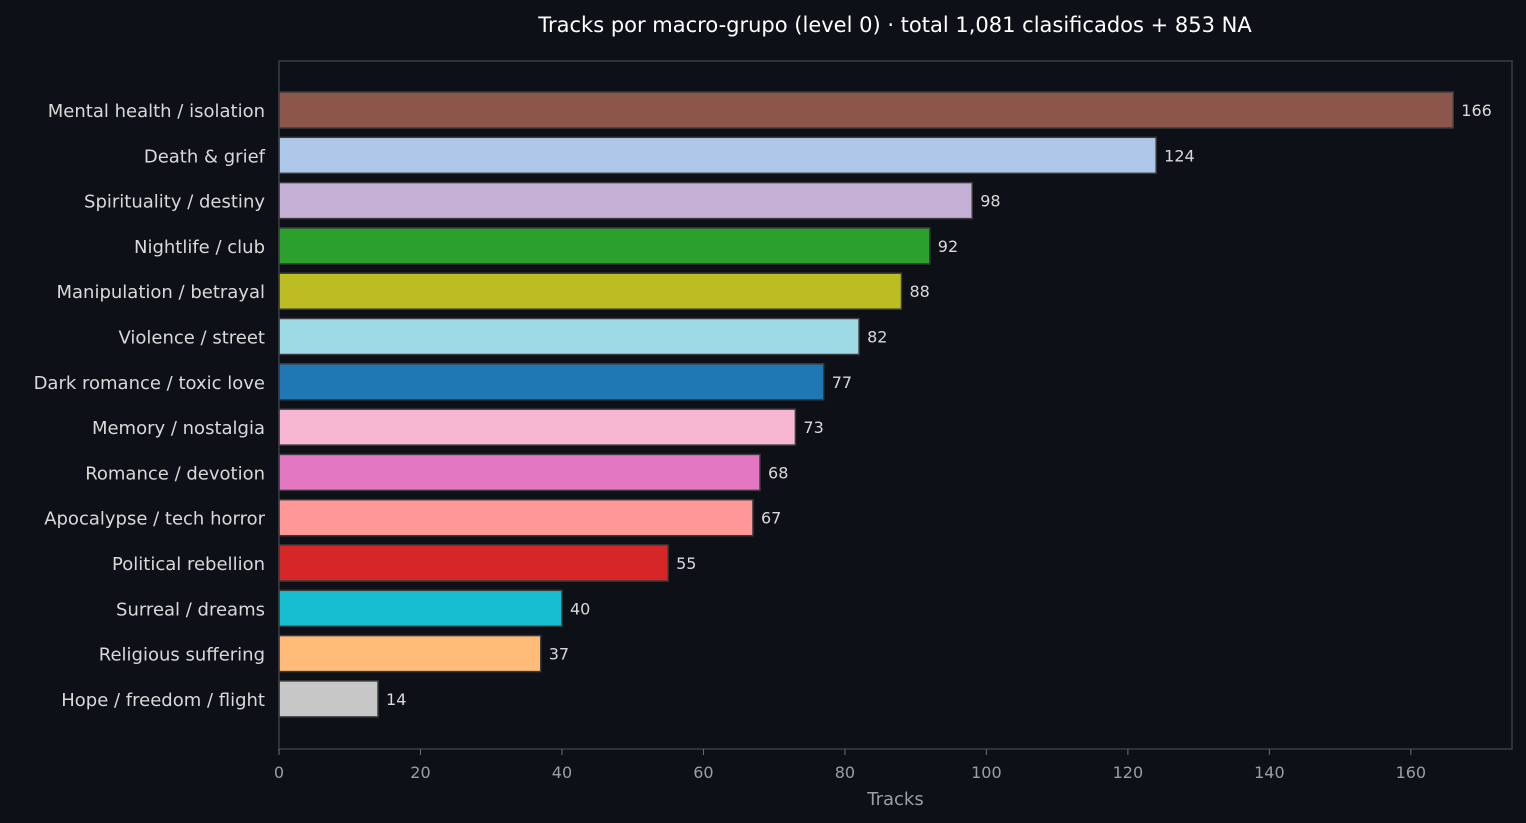 The image size is (1526, 823). Describe the element at coordinates (1269, 772) in the screenshot. I see `x-tick-label: 140` at that location.